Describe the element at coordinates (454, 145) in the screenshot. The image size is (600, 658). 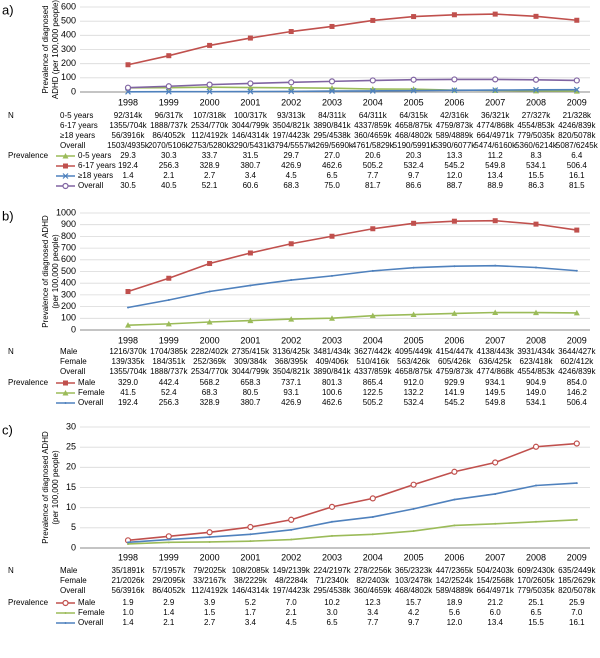
I see `n-cell: 5390/6077k` at that location.